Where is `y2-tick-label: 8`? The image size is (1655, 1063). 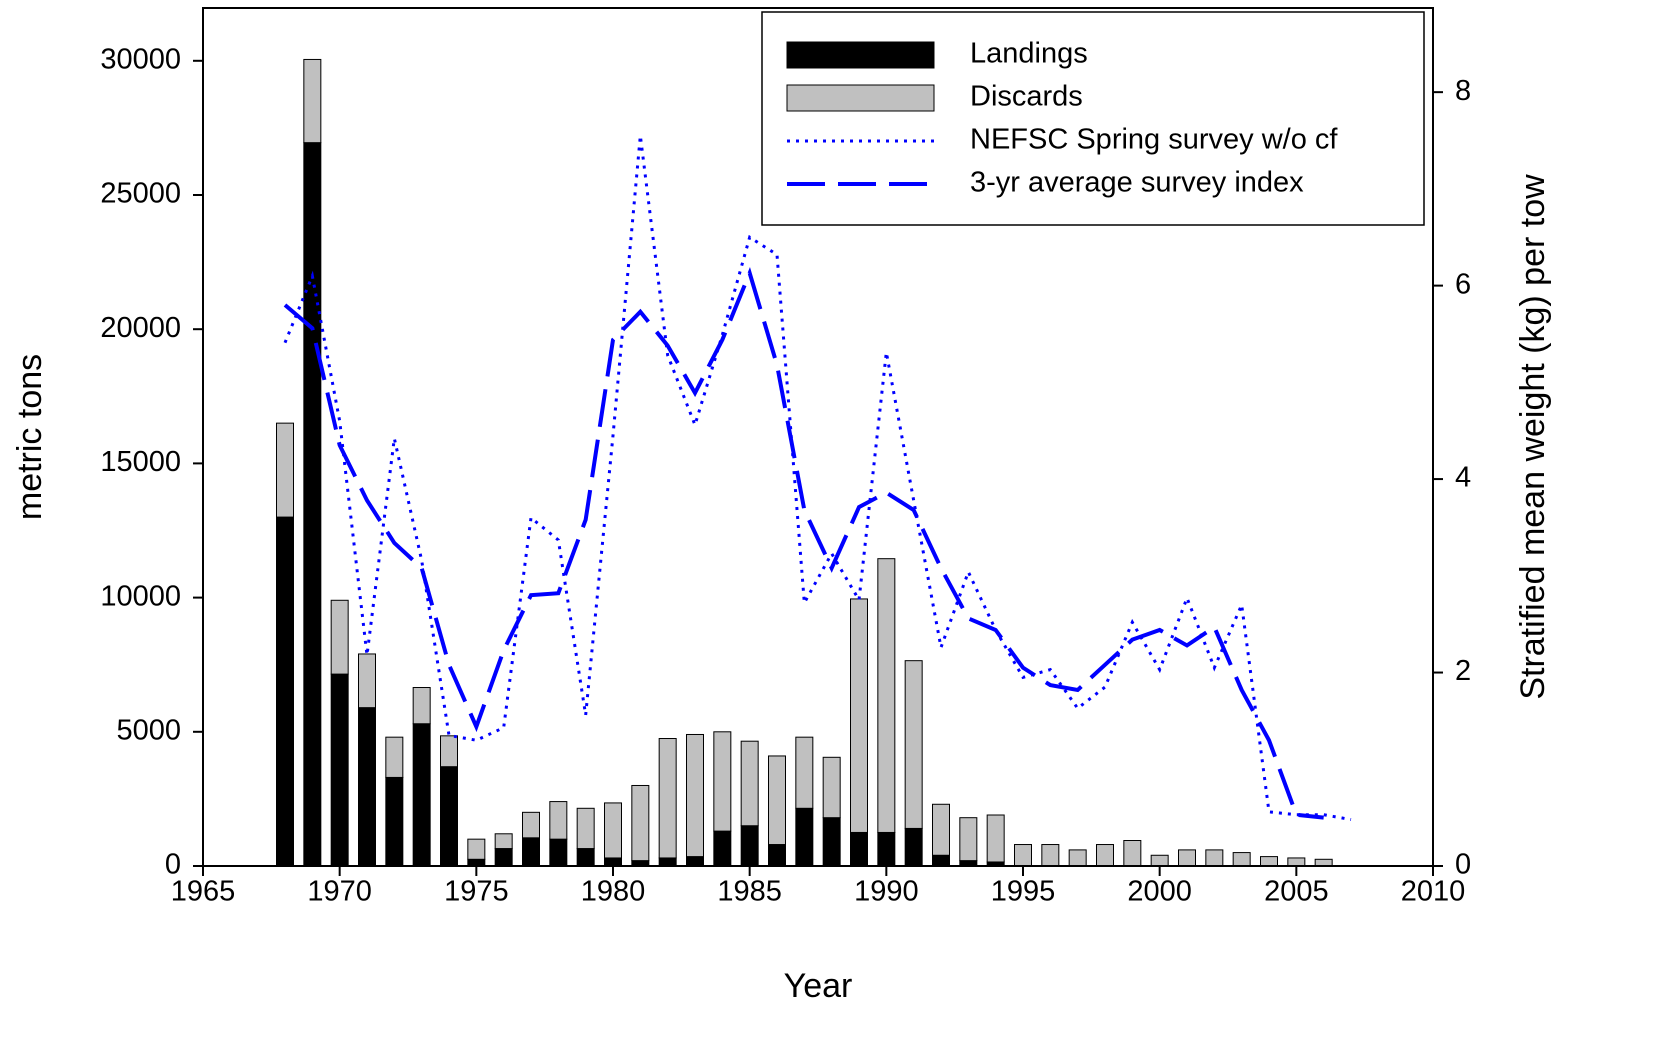
y2-tick-label: 8 is located at coordinates (1463, 91).